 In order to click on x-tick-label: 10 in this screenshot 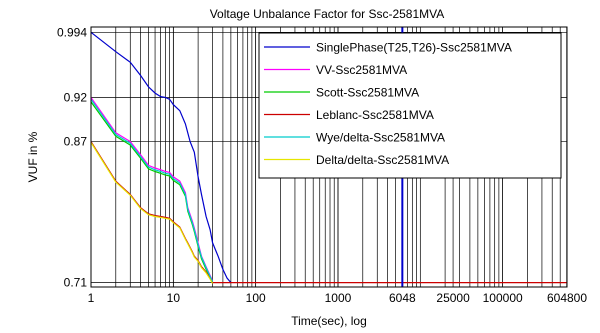, I will do `click(174, 298)`.